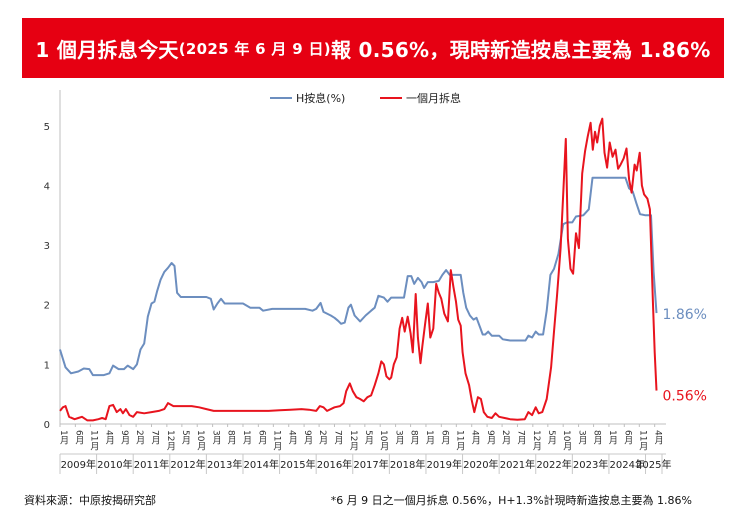 The width and height of the screenshot is (750, 525). I want to click on x-year-label: 2019年, so click(444, 464).